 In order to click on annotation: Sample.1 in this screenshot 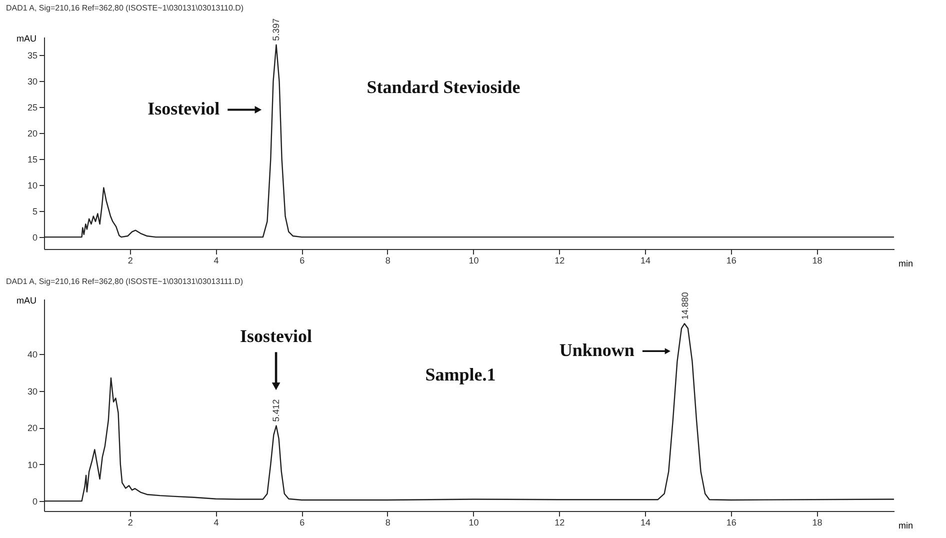, I will do `click(460, 374)`.